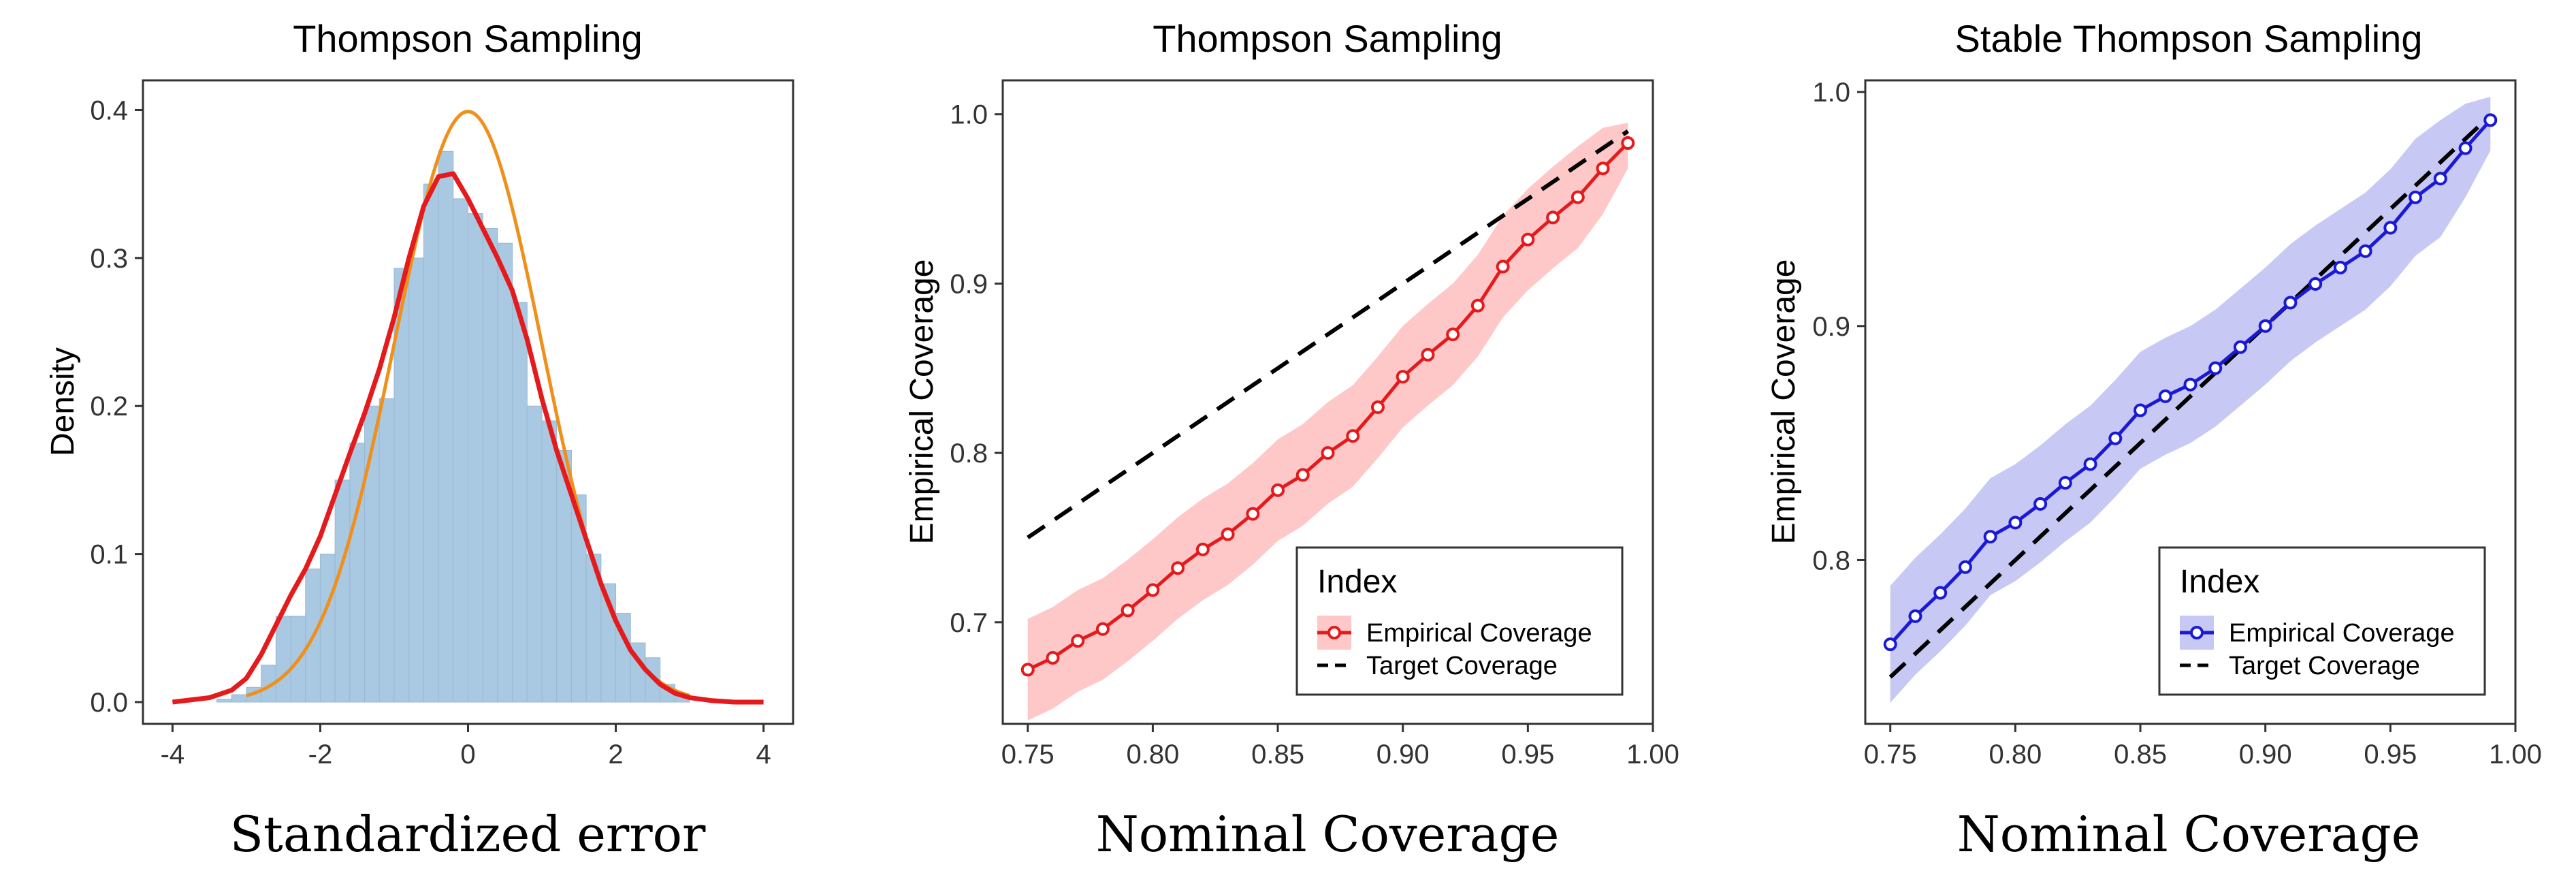 The image size is (2576, 888). Describe the element at coordinates (1340, 747) in the screenshot. I see `panel2-x-ticks: 0.75 0.80 0.85 0.90 0.95 1.00` at that location.